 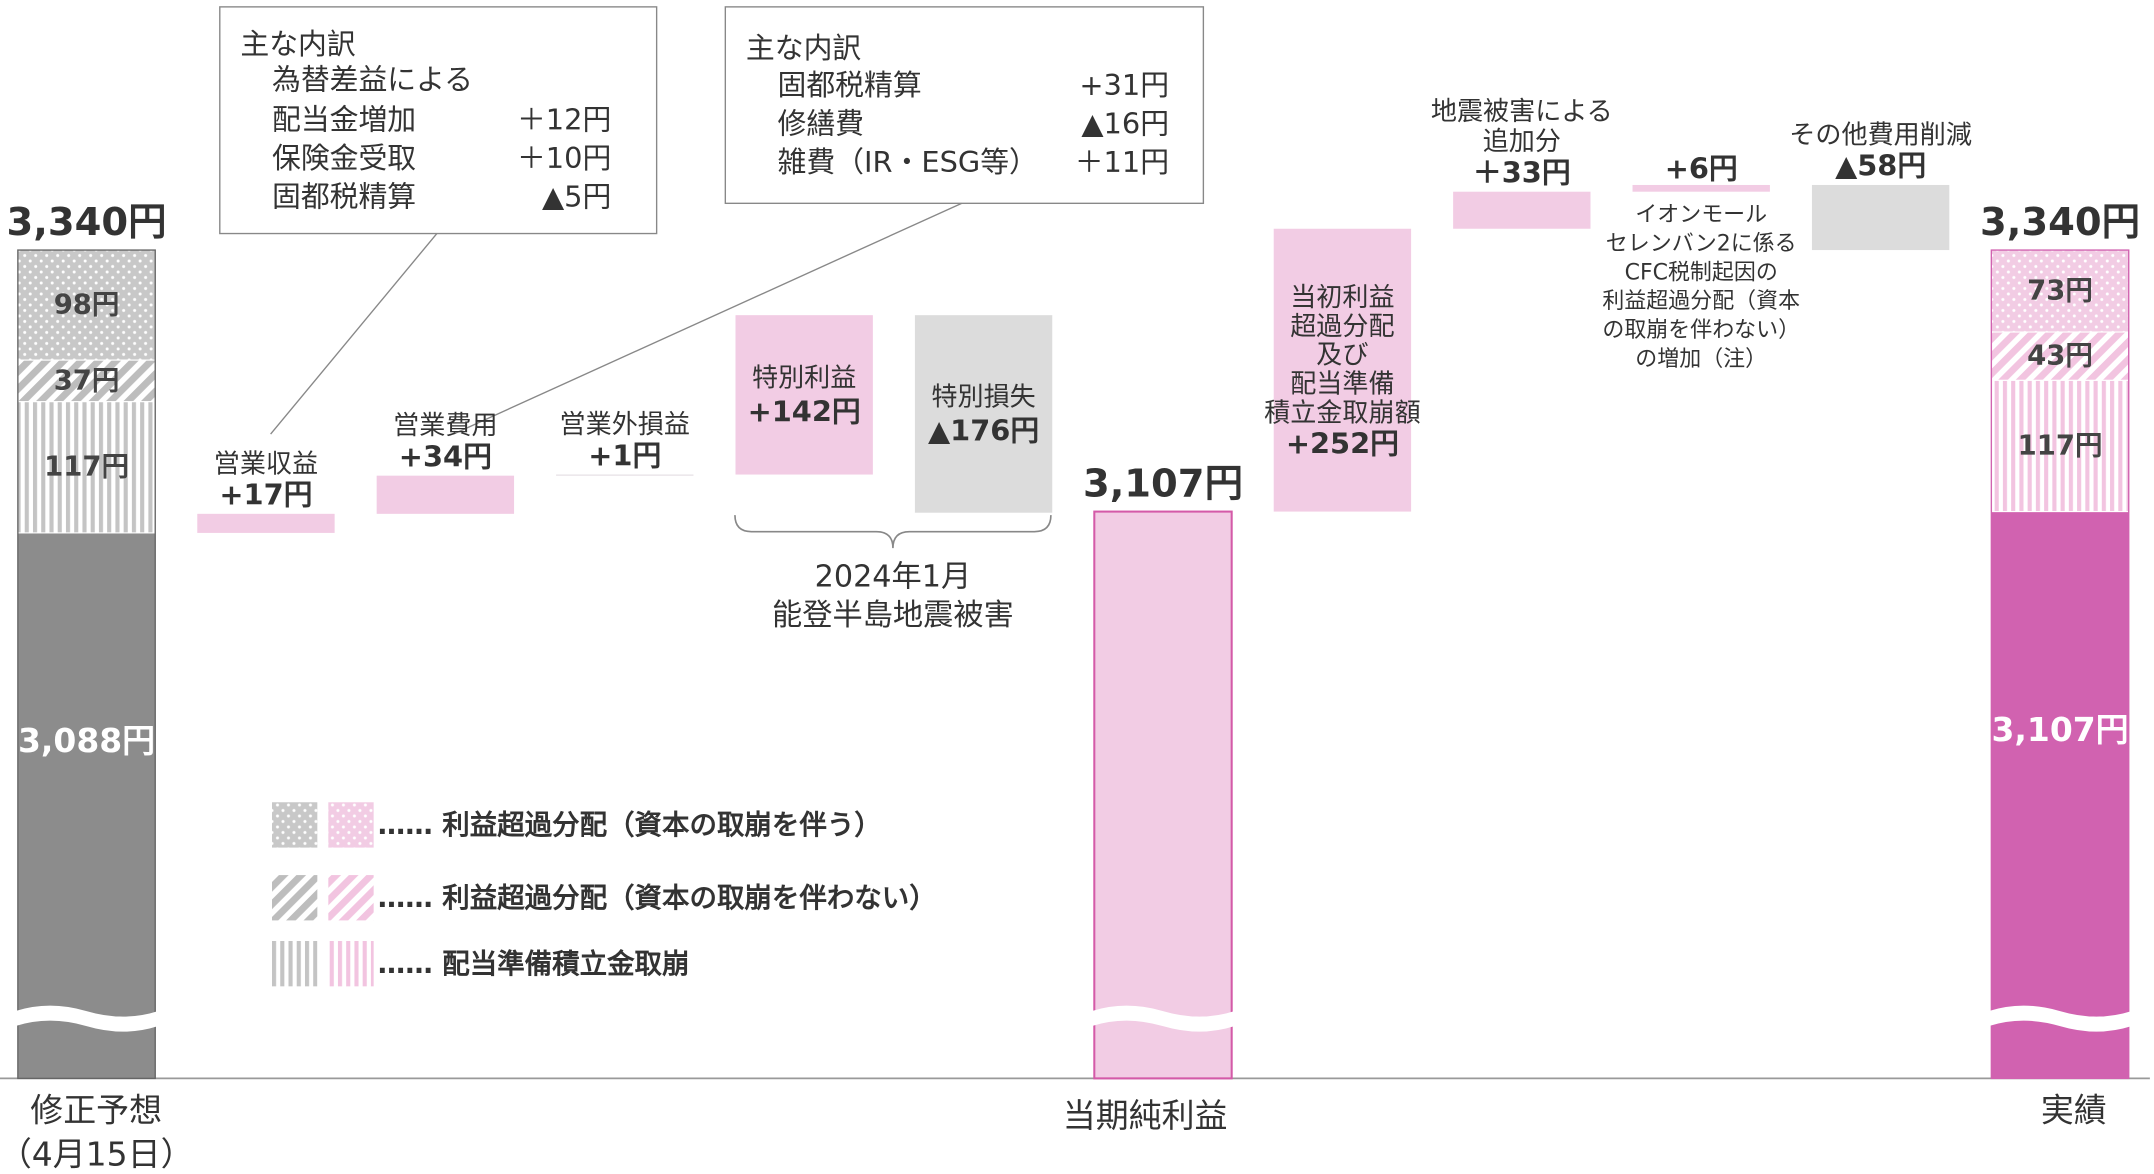 What do you see at coordinates (1342, 385) in the screenshot?
I see `step-name: 配当準備` at bounding box center [1342, 385].